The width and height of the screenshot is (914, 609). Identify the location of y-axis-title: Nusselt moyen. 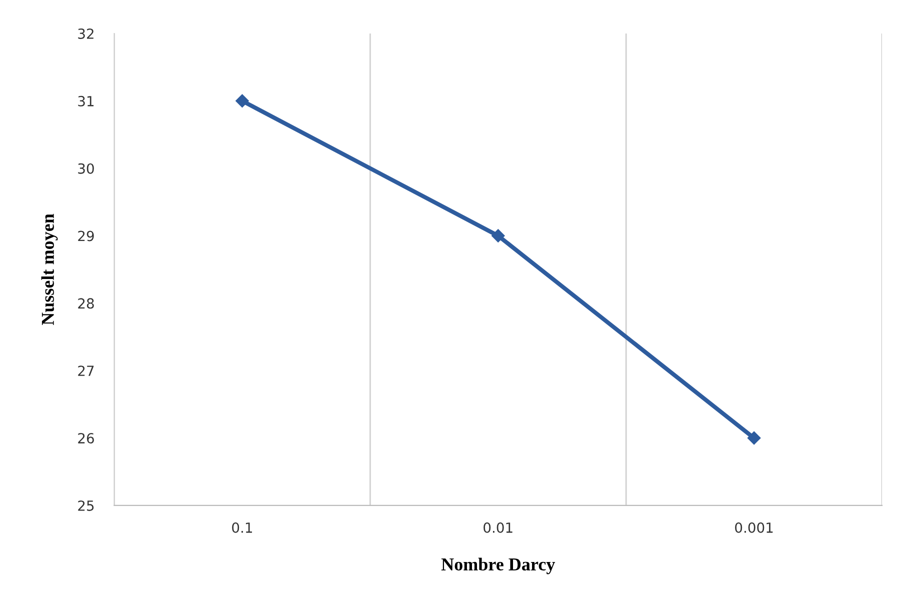
(49, 270).